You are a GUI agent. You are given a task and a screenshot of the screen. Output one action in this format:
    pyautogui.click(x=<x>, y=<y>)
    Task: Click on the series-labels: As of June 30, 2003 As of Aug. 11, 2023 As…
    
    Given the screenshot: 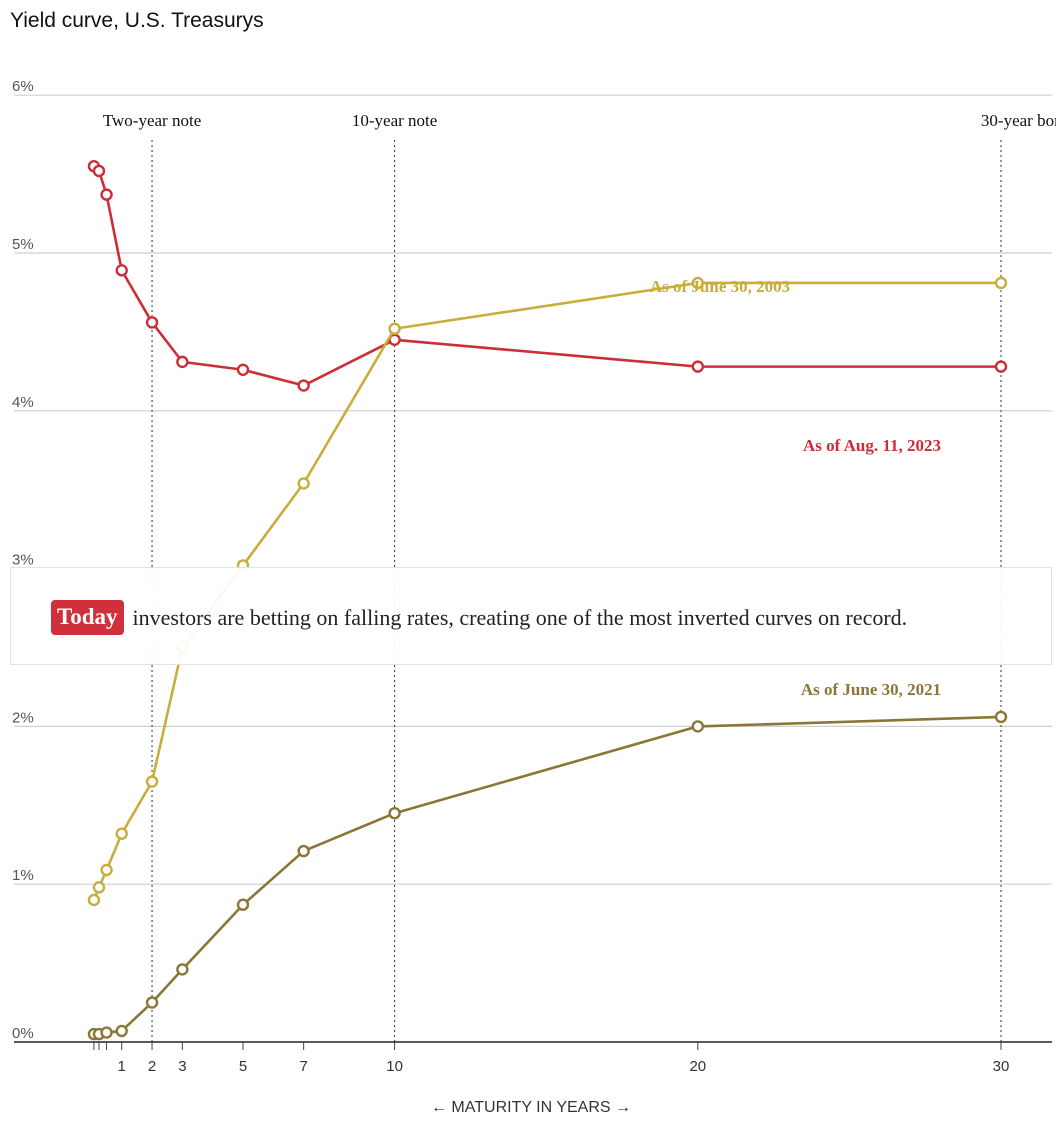 What is the action you would take?
    pyautogui.click(x=795, y=488)
    